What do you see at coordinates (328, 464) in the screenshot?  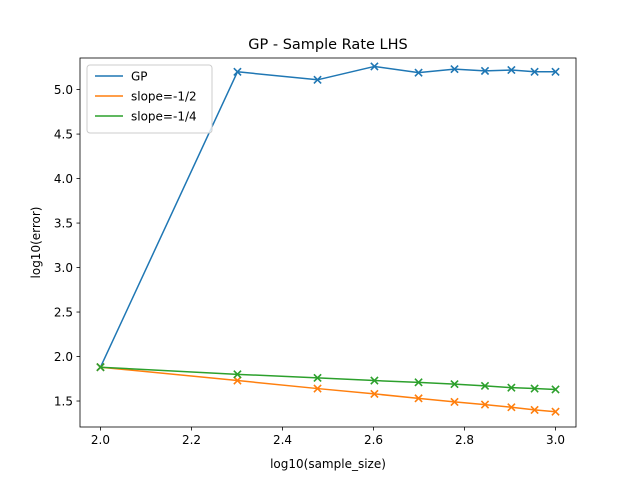 I see `x-axis-label: log10(sample_size)` at bounding box center [328, 464].